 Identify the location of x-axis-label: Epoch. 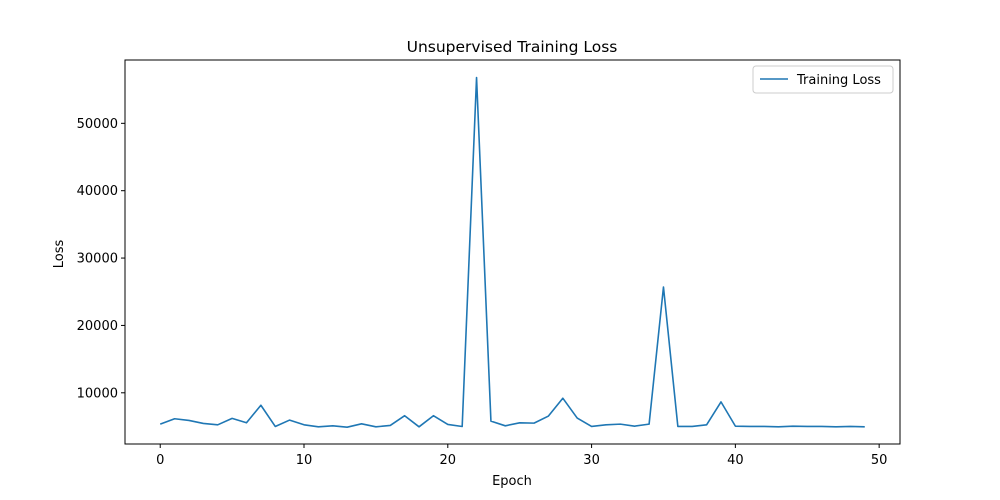
(512, 481).